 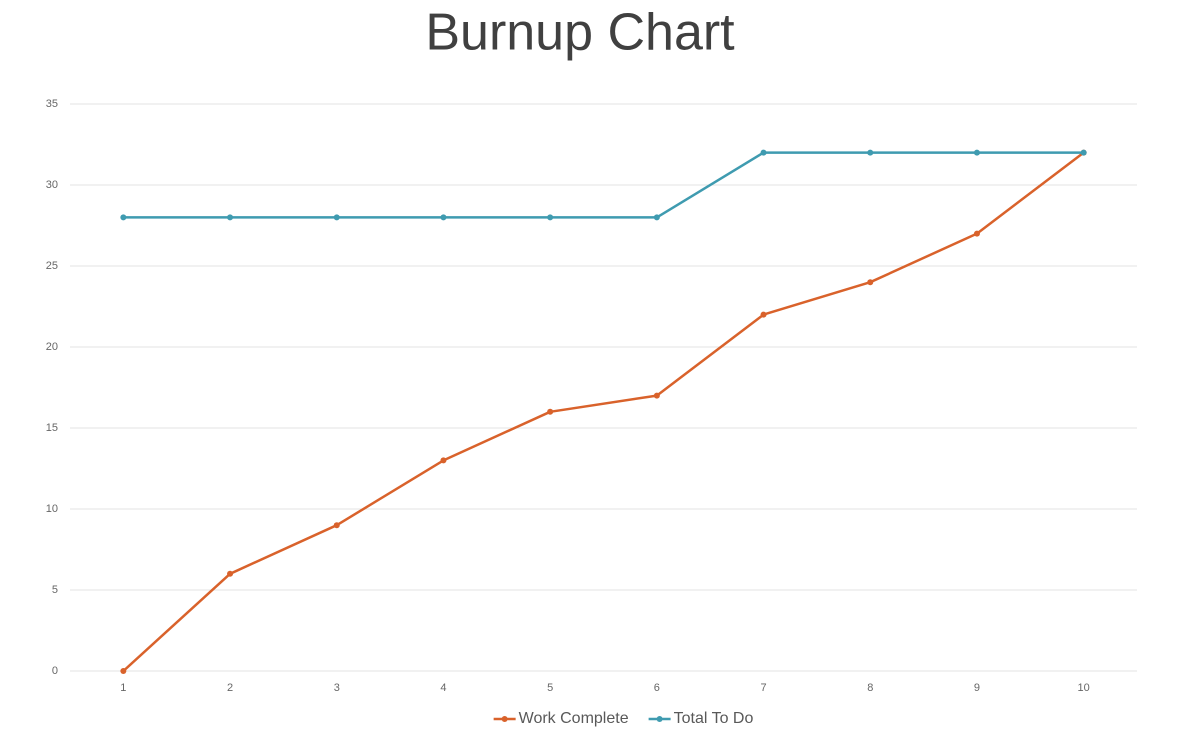 What do you see at coordinates (52, 428) in the screenshot?
I see `y-tick-label: 15` at bounding box center [52, 428].